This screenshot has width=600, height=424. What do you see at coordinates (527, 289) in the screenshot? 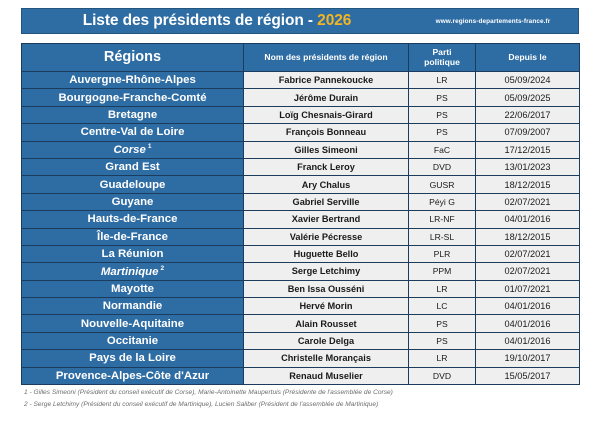
I see `cell-since-date: 01/07/2021` at bounding box center [527, 289].